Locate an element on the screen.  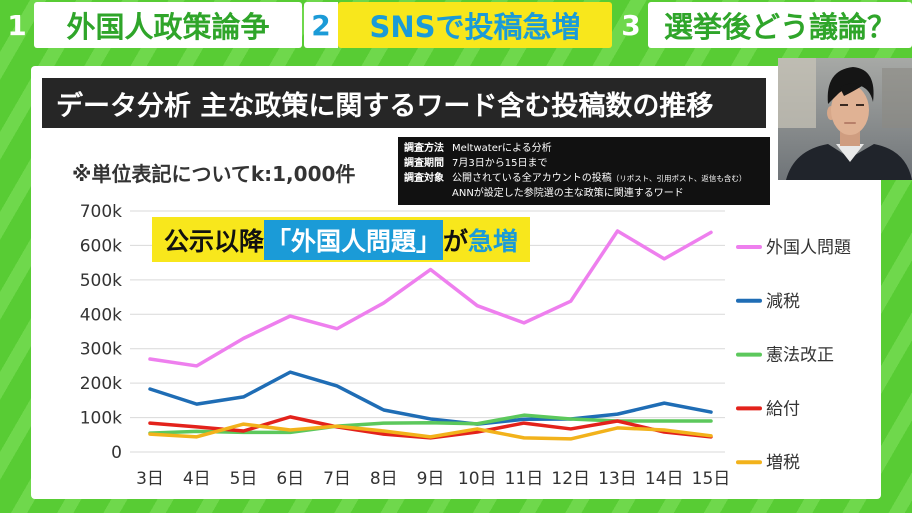
survey-label: 調査期間 is located at coordinates (424, 163).